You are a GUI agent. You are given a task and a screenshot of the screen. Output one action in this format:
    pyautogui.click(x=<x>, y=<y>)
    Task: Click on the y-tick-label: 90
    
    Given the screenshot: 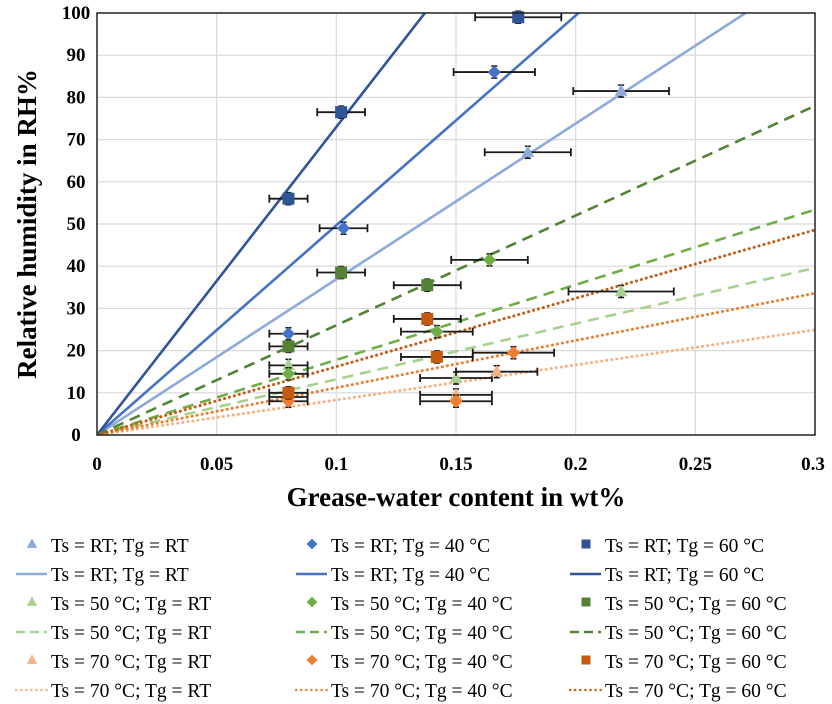 What is the action you would take?
    pyautogui.click(x=76, y=55)
    